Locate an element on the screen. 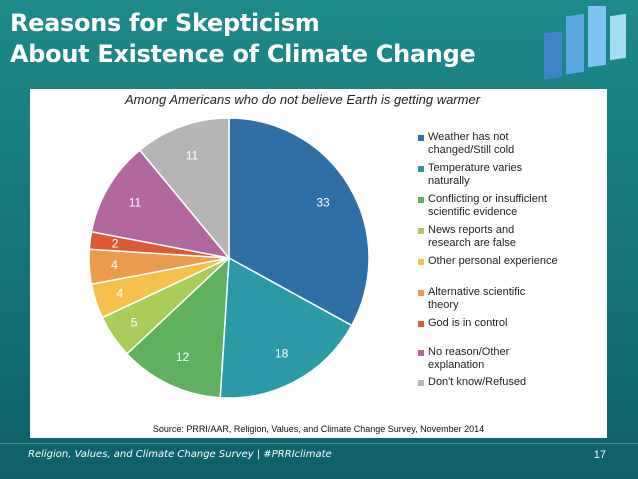 Image resolution: width=638 pixels, height=479 pixels. legend-item: Don't know/Refused is located at coordinates (488, 382).